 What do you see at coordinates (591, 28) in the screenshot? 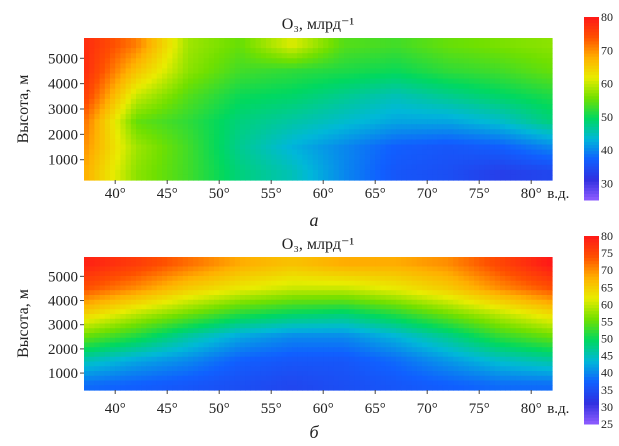
I see `colorbar-swatch` at bounding box center [591, 28].